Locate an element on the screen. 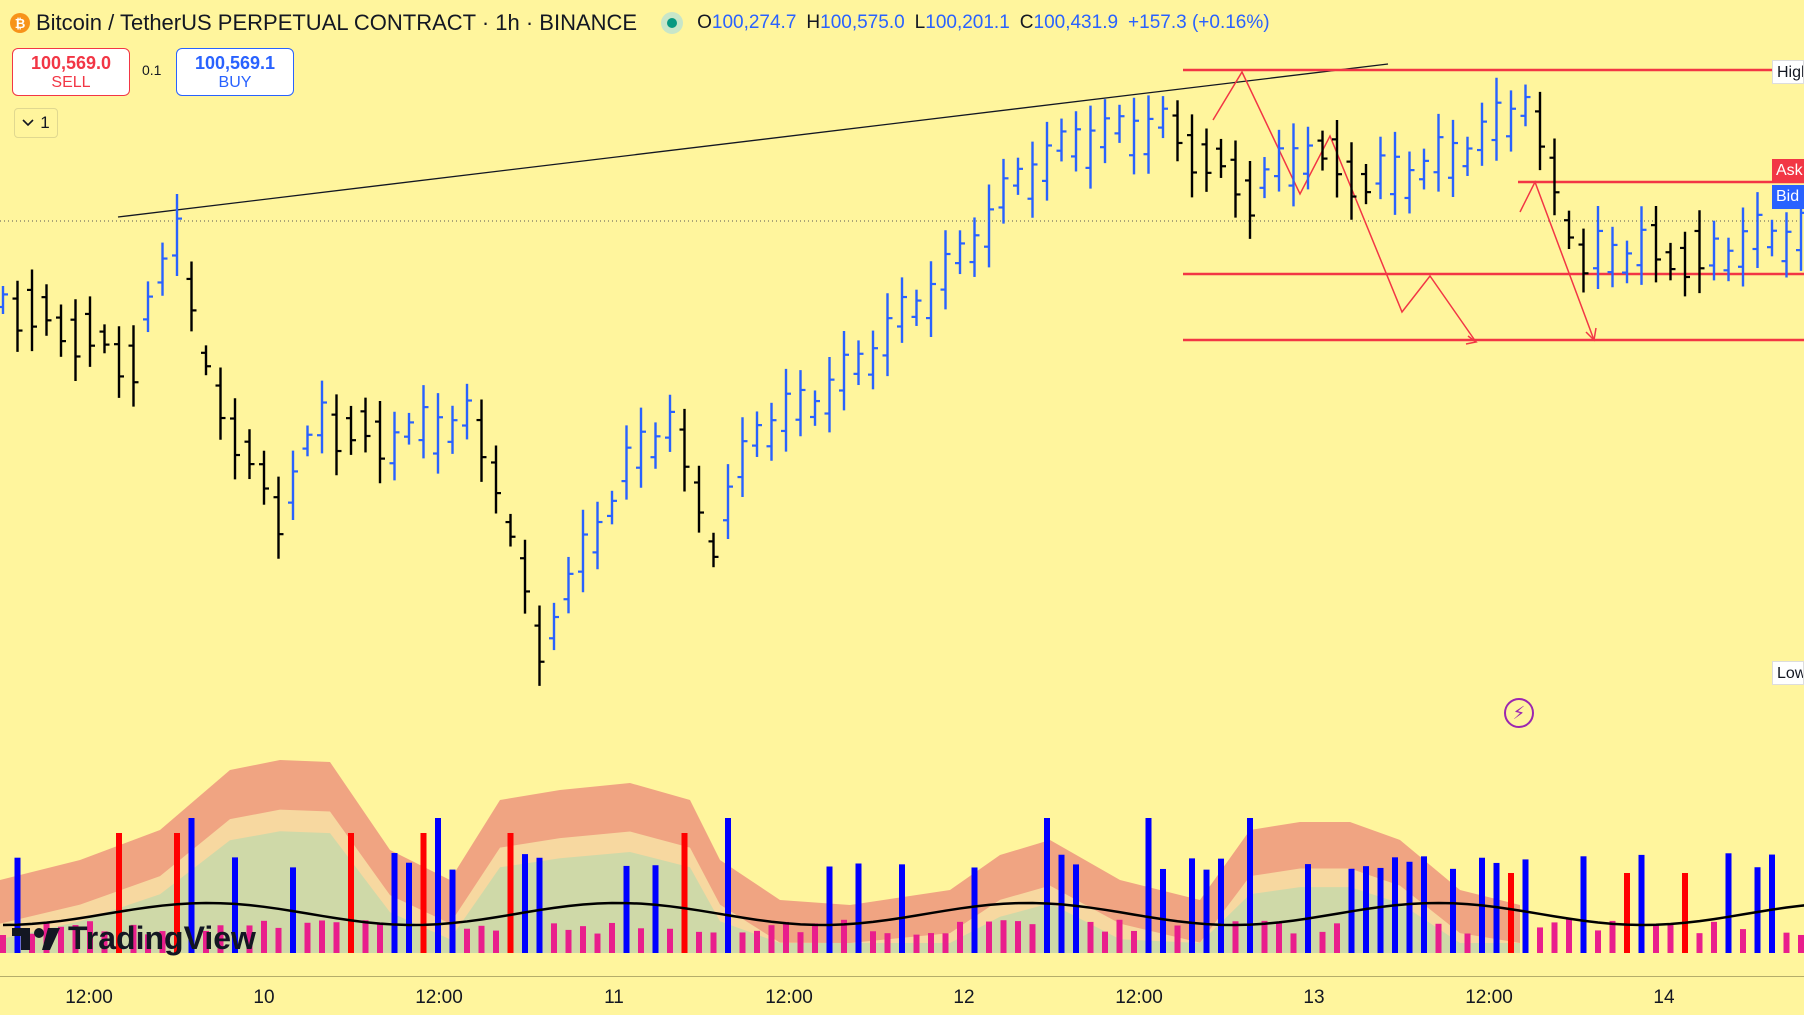 The height and width of the screenshot is (1015, 1804). open-label: O is located at coordinates (704, 22).